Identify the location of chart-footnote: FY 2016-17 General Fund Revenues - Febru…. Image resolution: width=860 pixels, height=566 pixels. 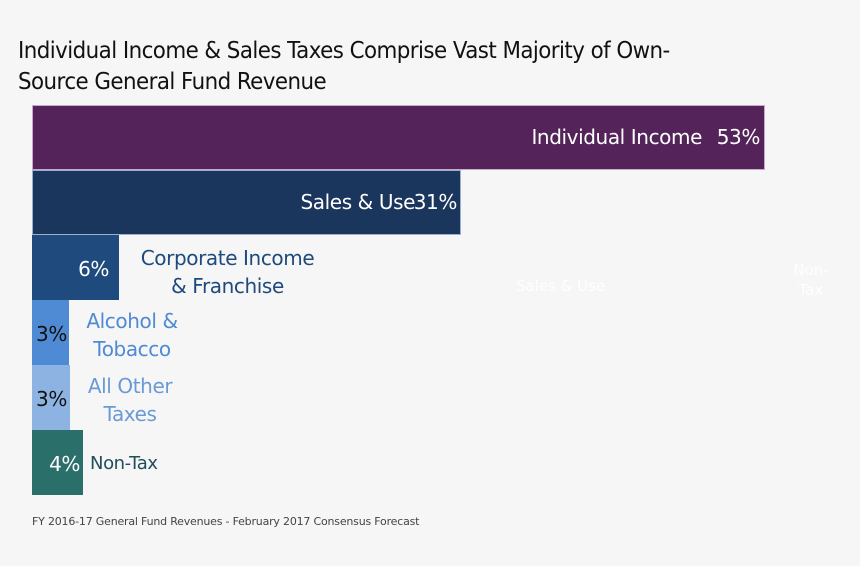
(226, 521).